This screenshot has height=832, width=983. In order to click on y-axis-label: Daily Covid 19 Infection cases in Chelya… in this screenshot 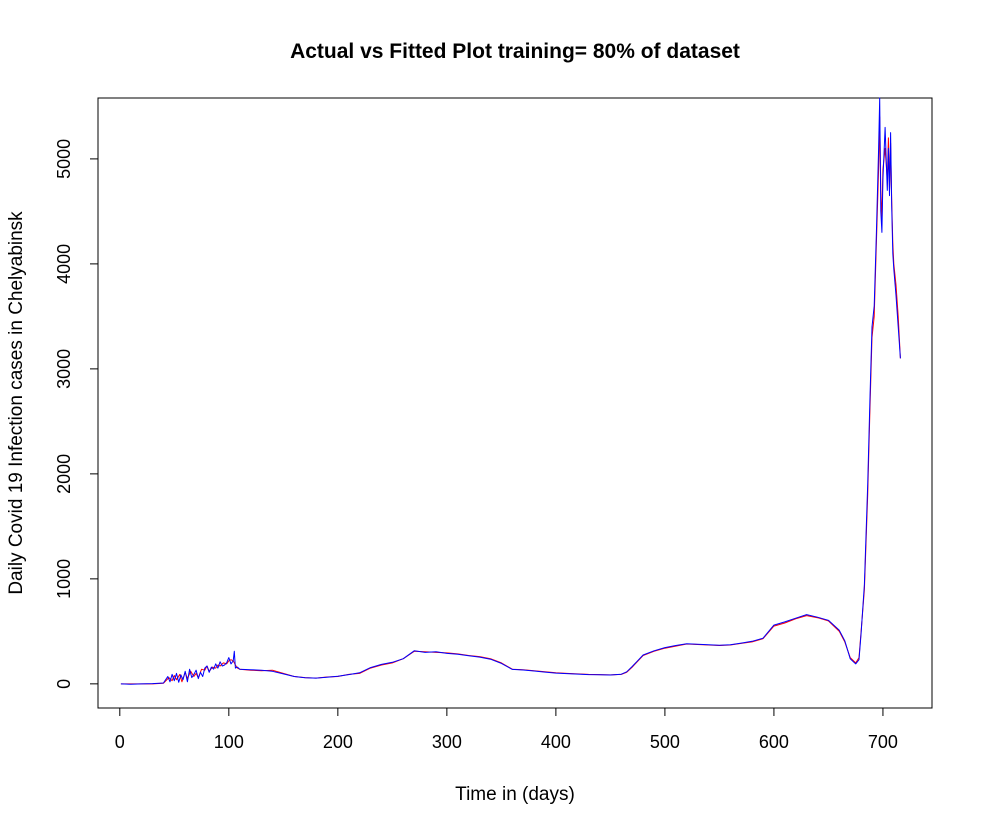, I will do `click(16, 403)`.